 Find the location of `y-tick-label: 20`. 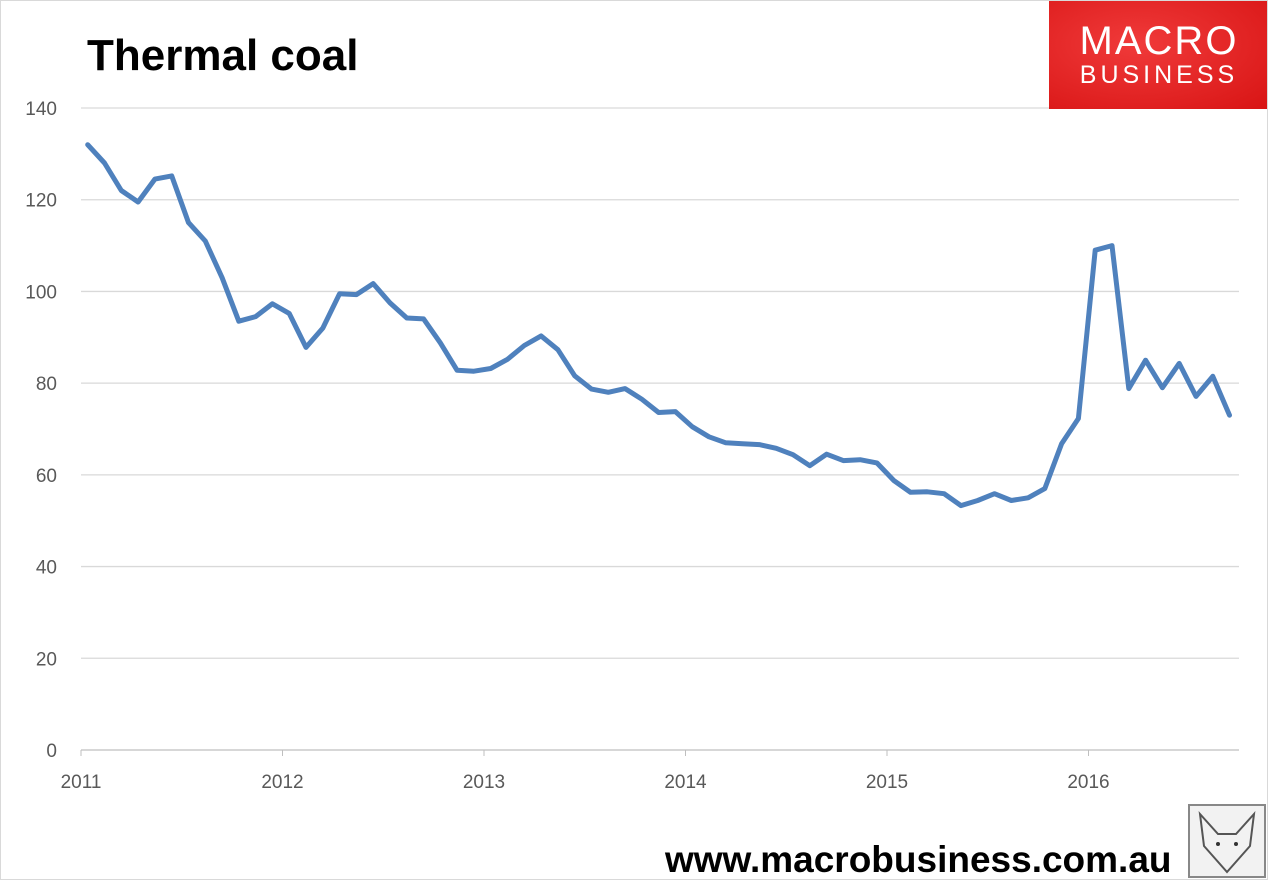

y-tick-label: 20 is located at coordinates (46, 659).